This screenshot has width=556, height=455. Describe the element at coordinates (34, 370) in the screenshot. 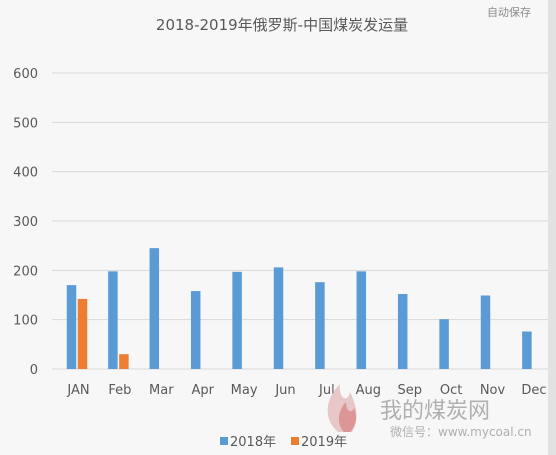

I see `y-tick-label: 0` at that location.